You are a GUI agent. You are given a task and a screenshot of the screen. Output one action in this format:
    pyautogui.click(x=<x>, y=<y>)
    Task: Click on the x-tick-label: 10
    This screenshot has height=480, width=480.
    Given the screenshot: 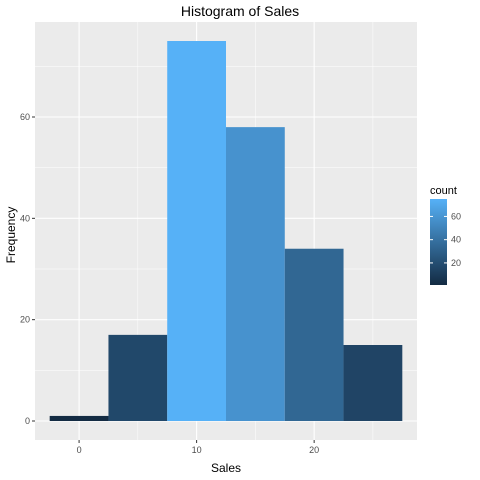 What is the action you would take?
    pyautogui.click(x=197, y=450)
    